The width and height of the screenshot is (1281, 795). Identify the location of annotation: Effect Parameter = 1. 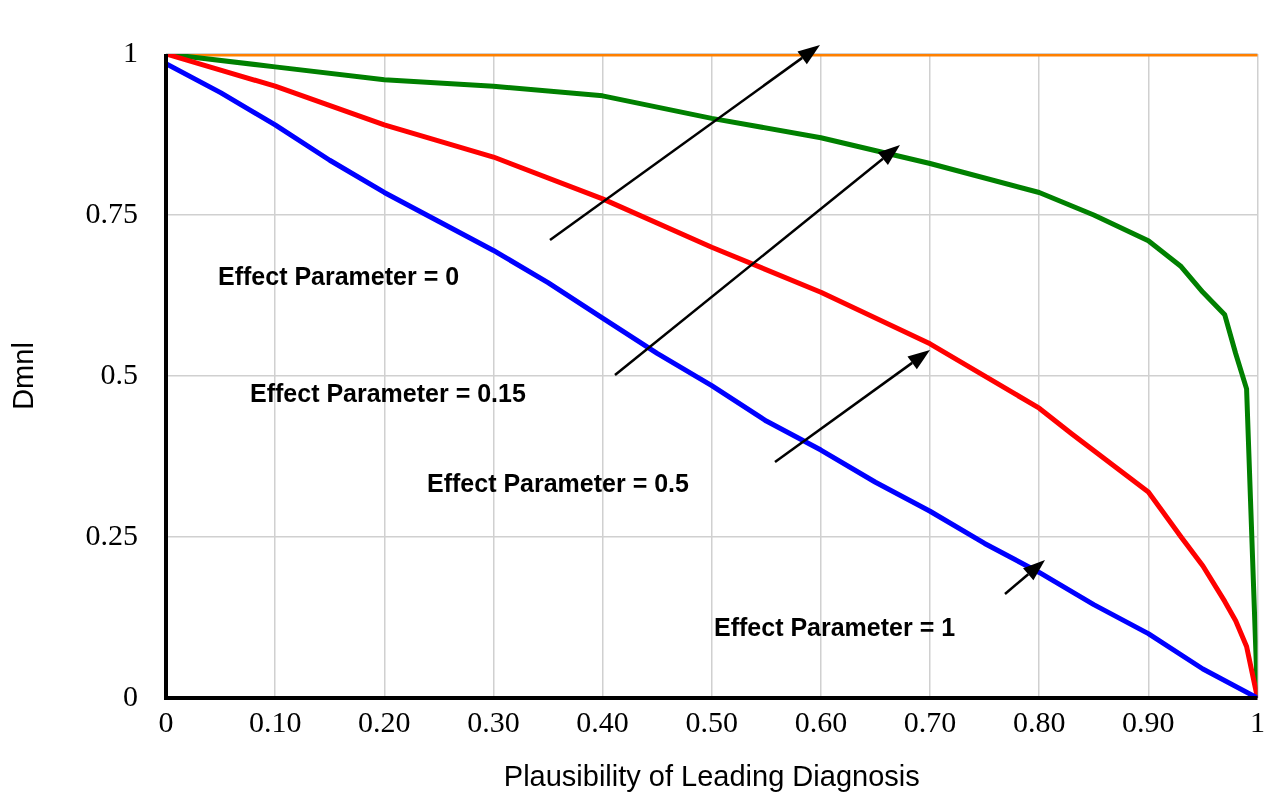
(835, 627).